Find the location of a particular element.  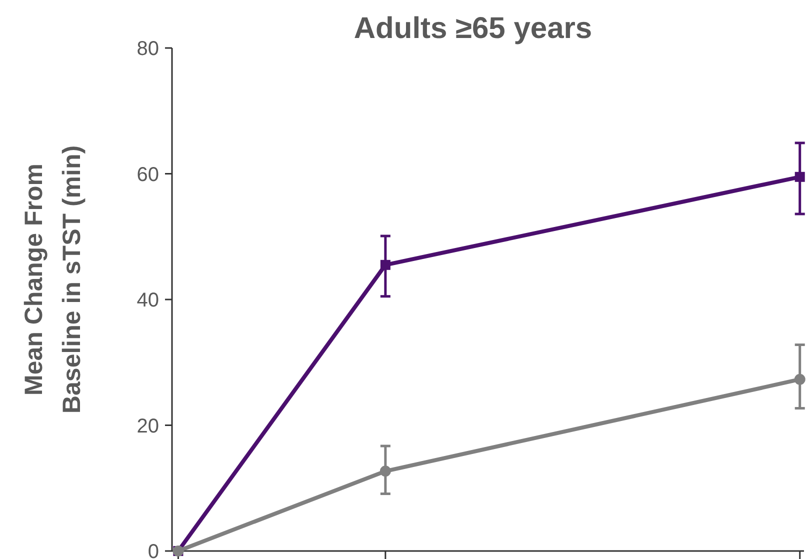

y-tick-label: 0 is located at coordinates (153, 550).